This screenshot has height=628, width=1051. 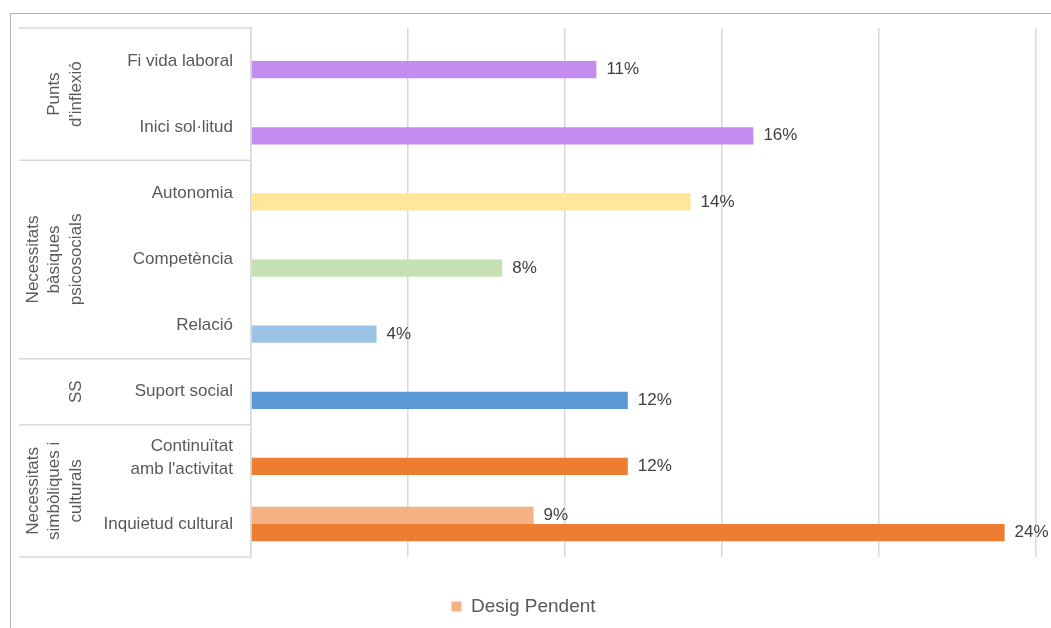 What do you see at coordinates (53, 491) in the screenshot?
I see `text: Necessitats simbòliques i culturals` at bounding box center [53, 491].